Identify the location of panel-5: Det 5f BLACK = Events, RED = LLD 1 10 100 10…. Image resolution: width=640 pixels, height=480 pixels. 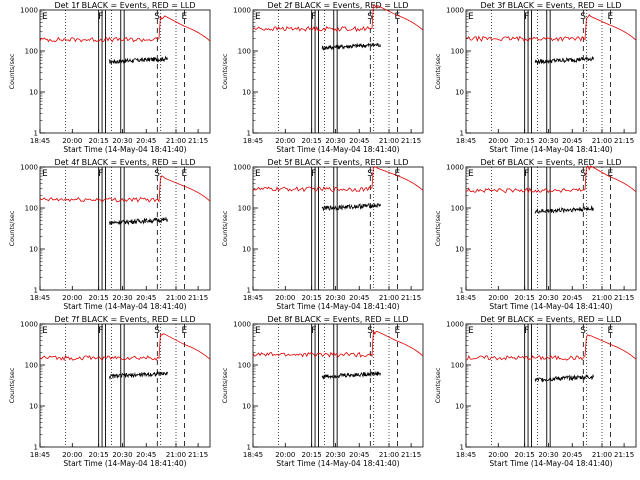
(322, 234).